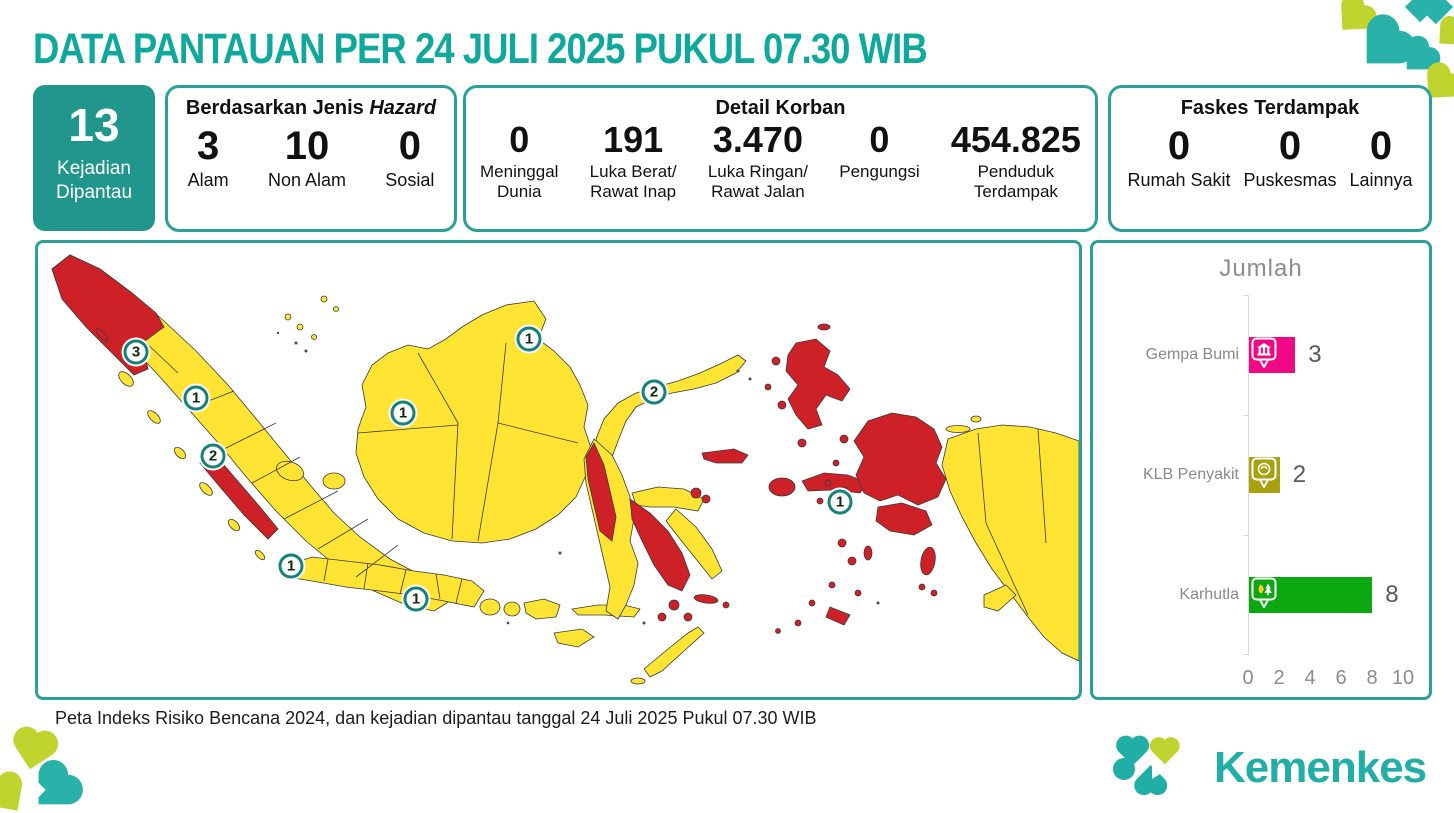 The image size is (1454, 813). I want to click on stat-non-alam: 10 Non Alam, so click(307, 158).